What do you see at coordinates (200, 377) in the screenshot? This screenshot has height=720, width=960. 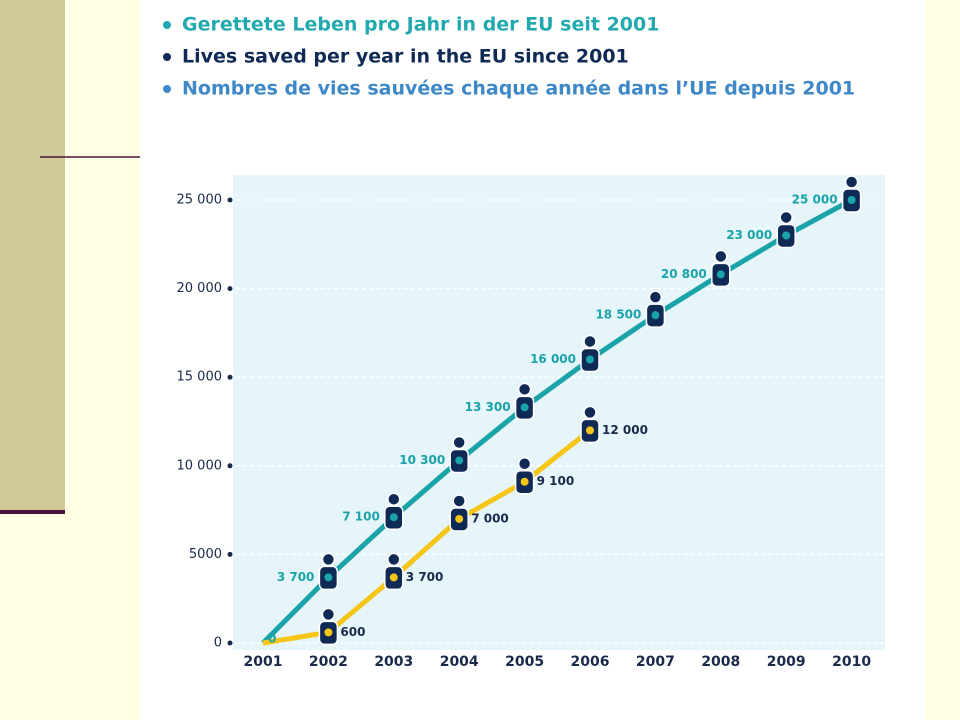 I see `y-tick-label: 15 000` at bounding box center [200, 377].